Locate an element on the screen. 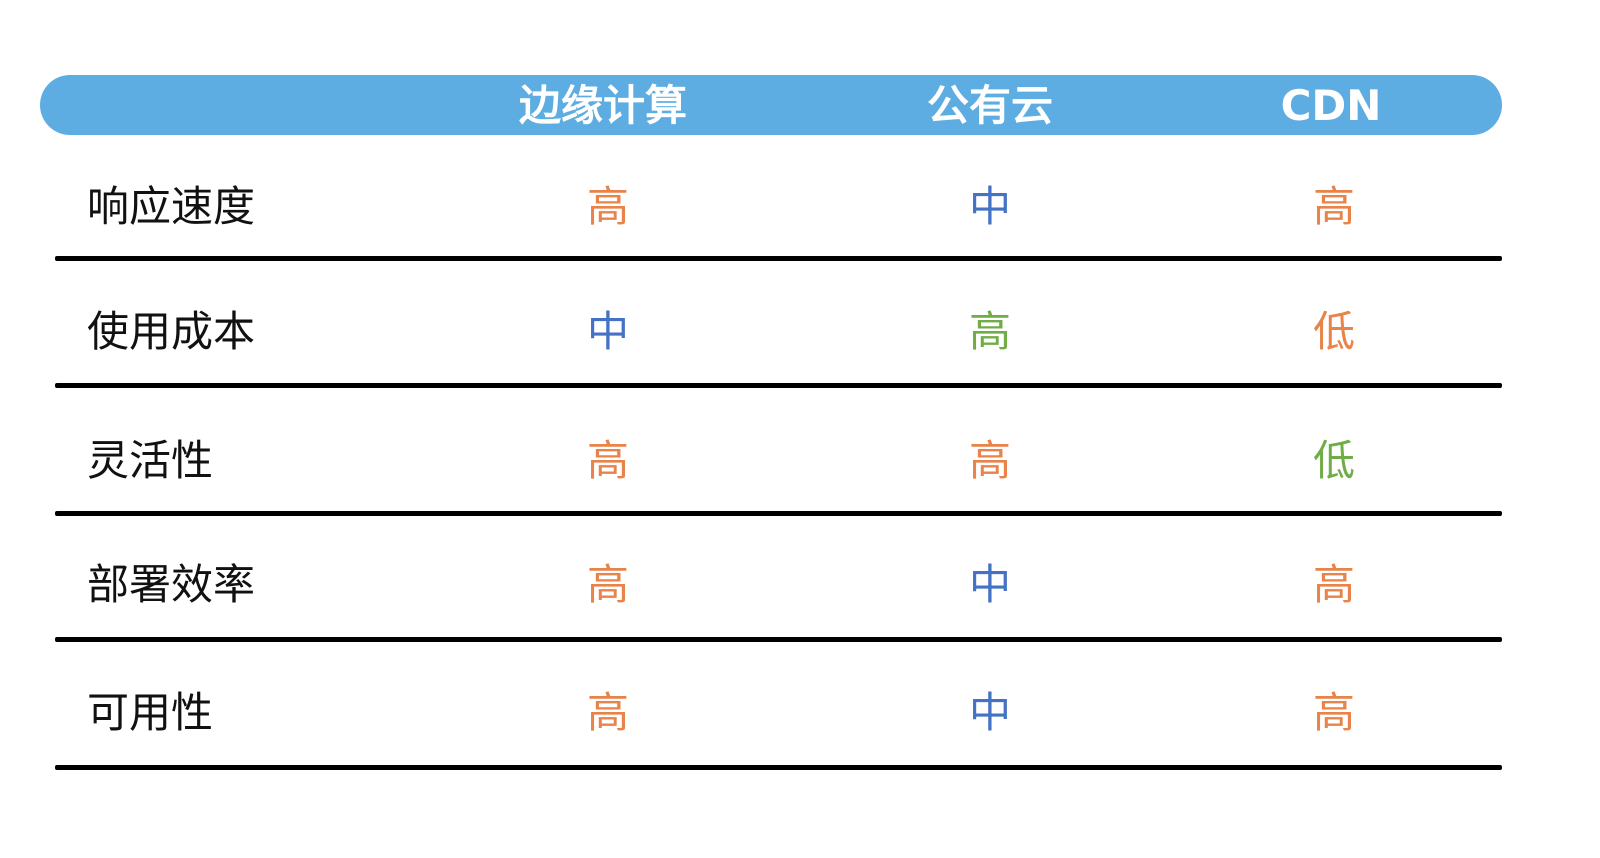 Image resolution: width=1600 pixels, height=858 pixels. row-label: 可用性 is located at coordinates (150, 712).